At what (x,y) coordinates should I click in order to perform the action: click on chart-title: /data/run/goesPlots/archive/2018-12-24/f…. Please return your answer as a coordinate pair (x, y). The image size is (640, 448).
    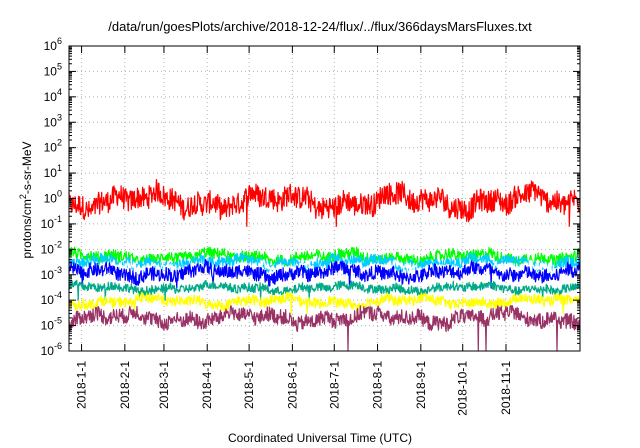
    Looking at the image, I should click on (320, 26).